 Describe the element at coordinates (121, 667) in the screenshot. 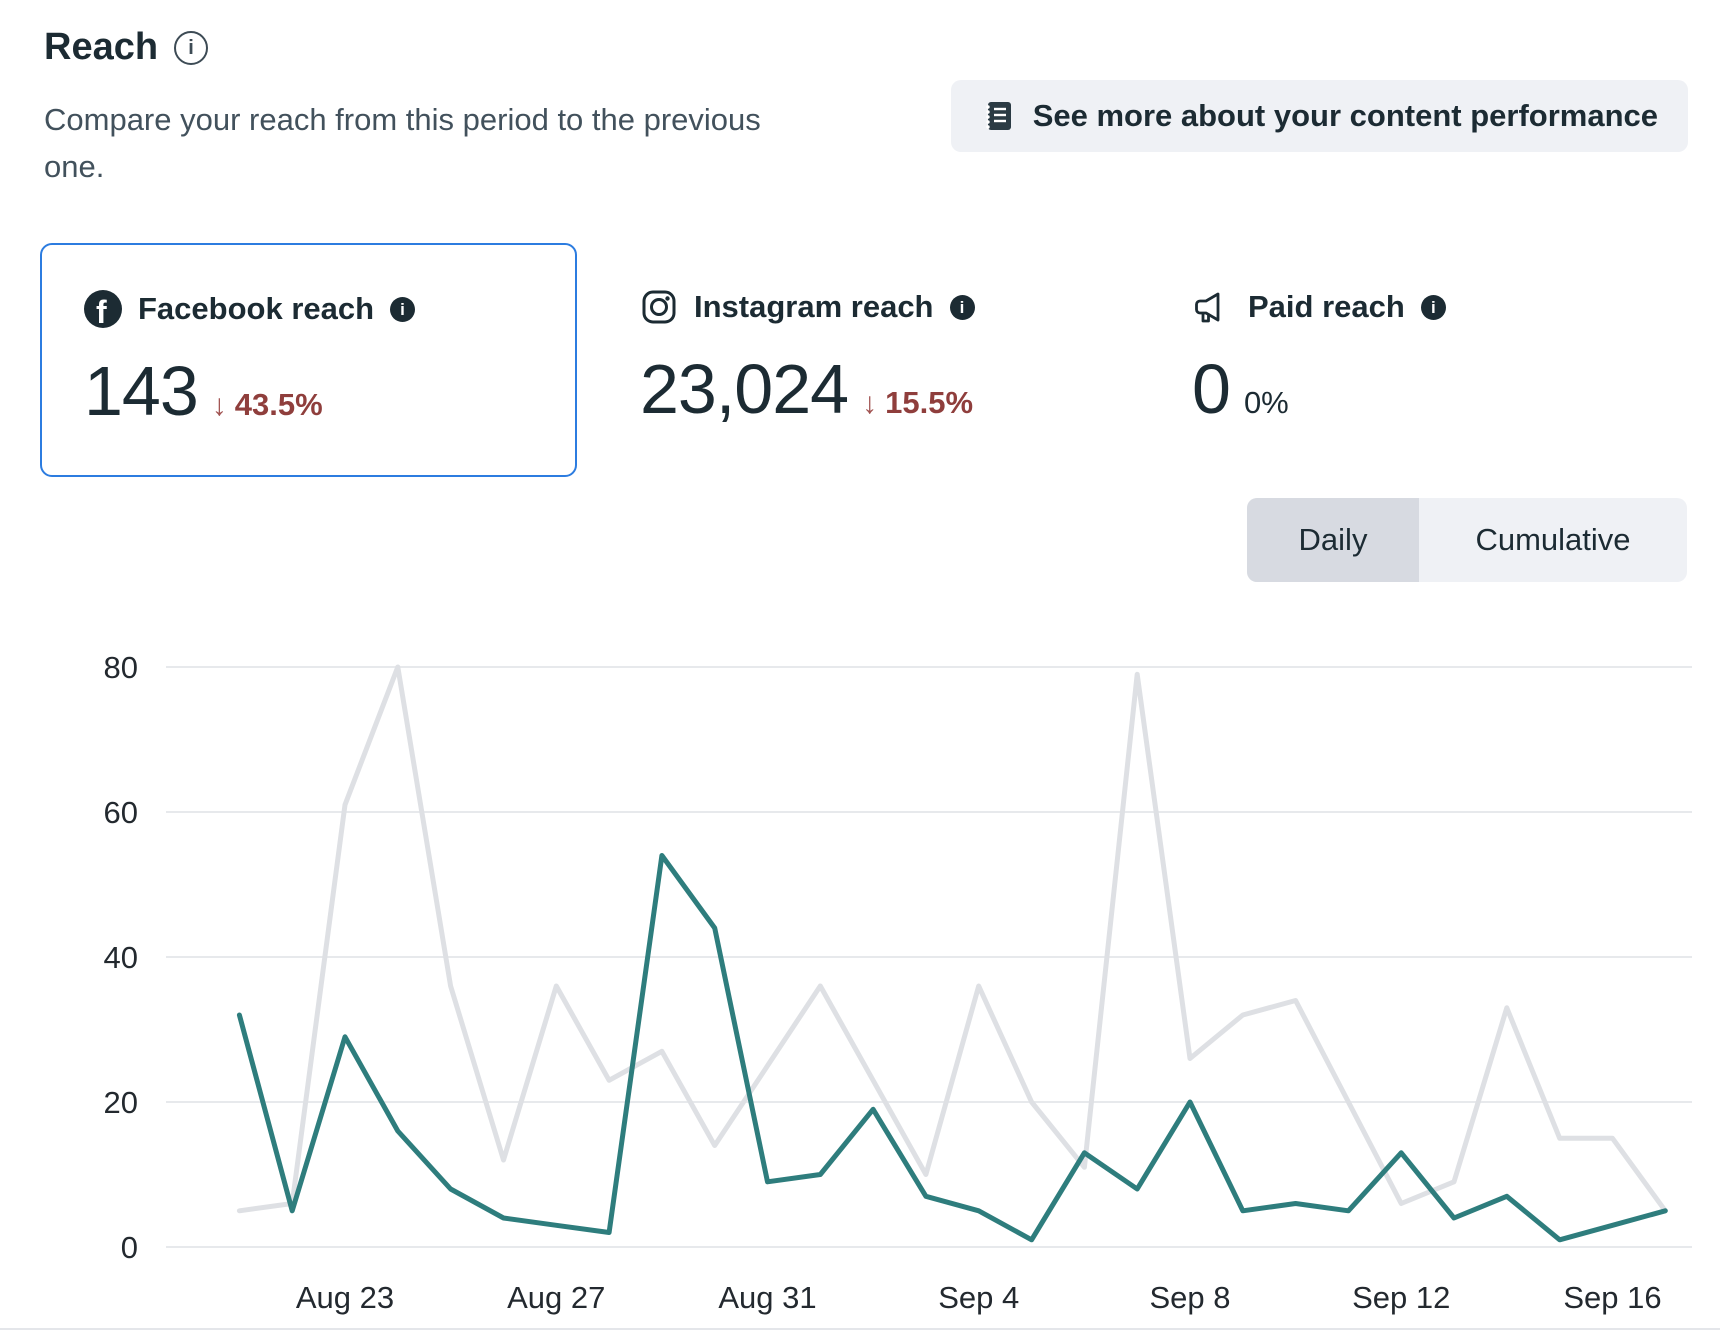

I see `y-tick-label: 80` at that location.